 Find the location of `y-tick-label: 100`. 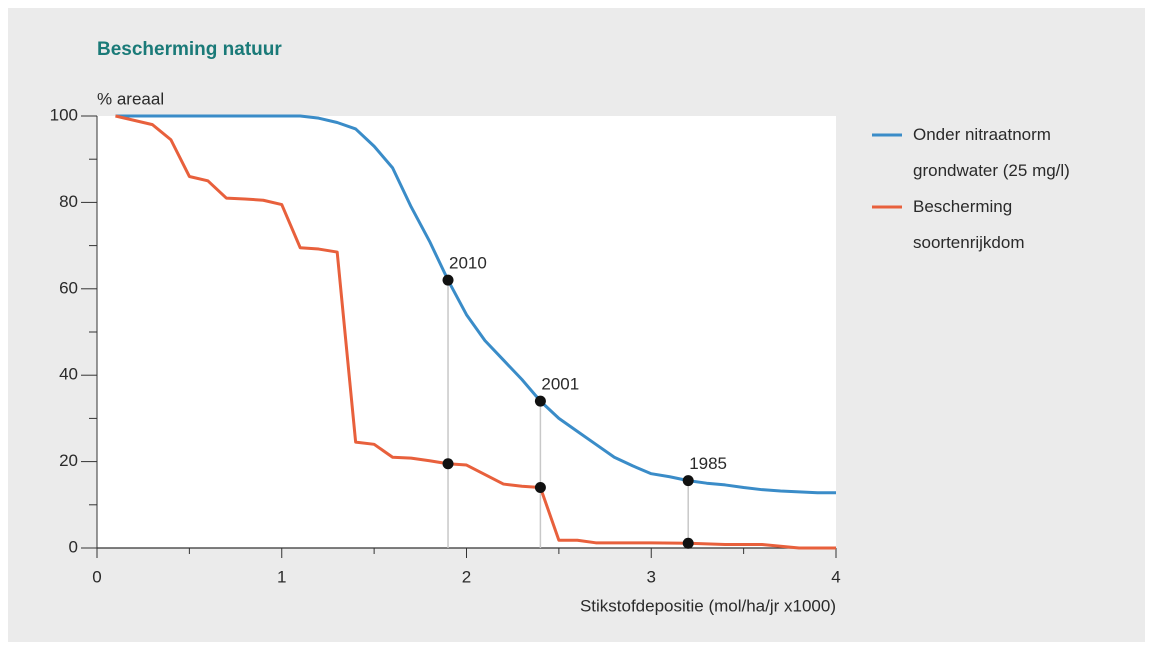

y-tick-label: 100 is located at coordinates (64, 114).